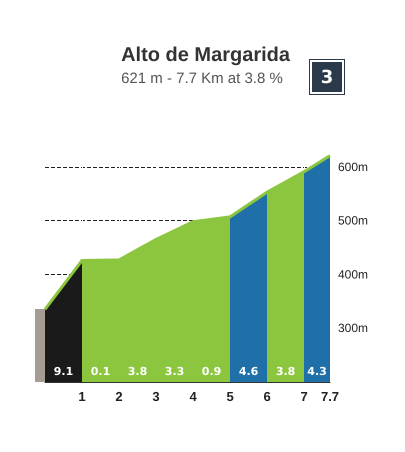 The height and width of the screenshot is (452, 405). What do you see at coordinates (212, 371) in the screenshot?
I see `annotation: 0.9` at bounding box center [212, 371].